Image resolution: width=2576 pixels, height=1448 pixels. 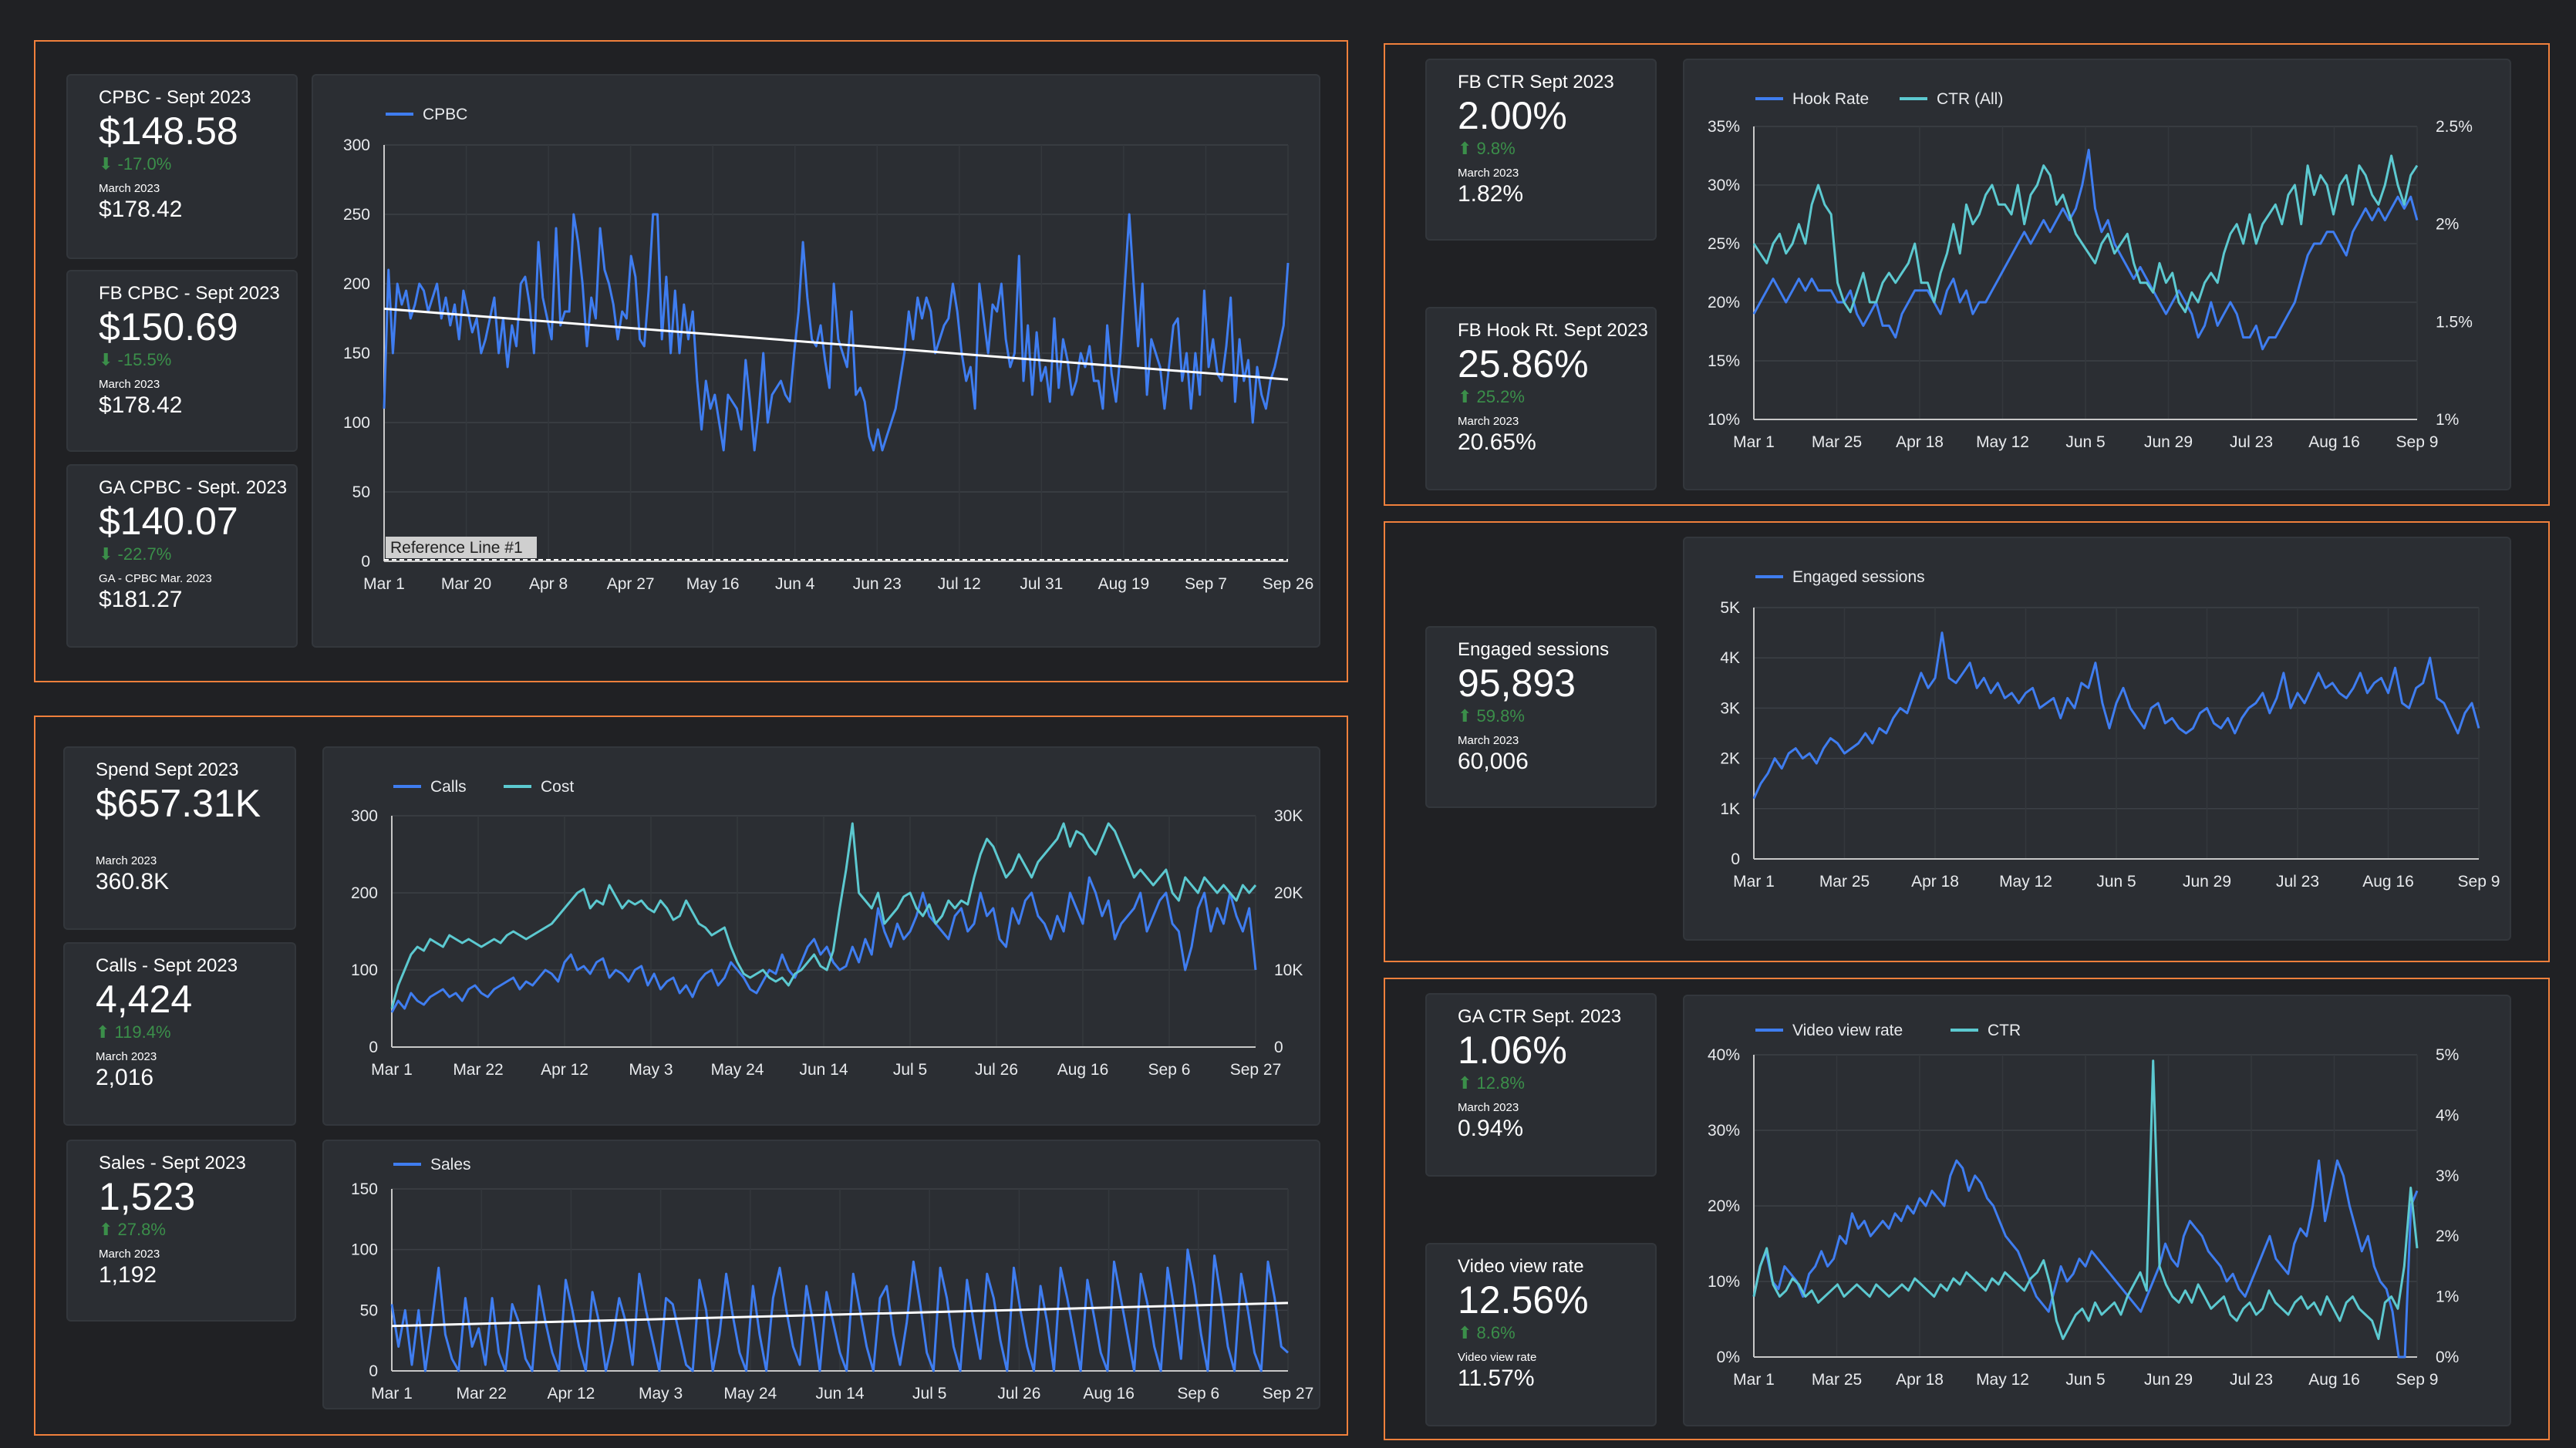 I want to click on x-tick-label: Apr 27, so click(x=631, y=584).